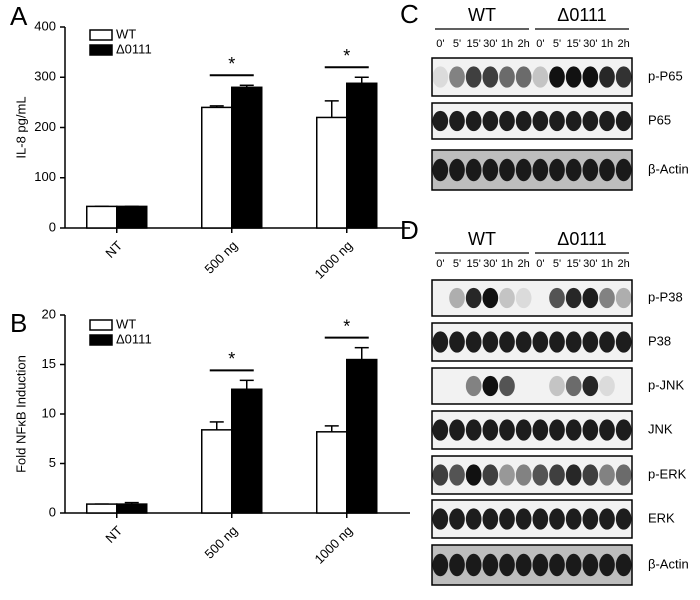  I want to click on legend-swatch, so click(101, 340).